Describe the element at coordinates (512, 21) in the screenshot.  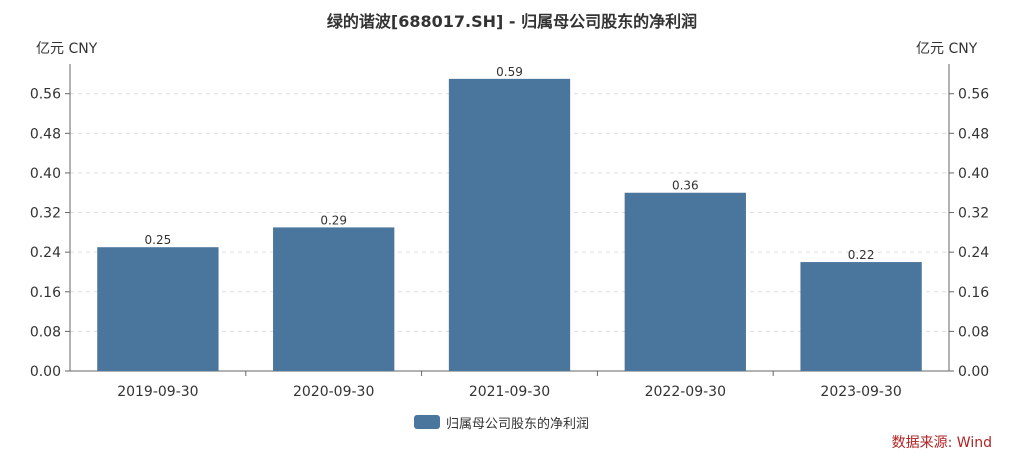
I see `chart-title: 绿的谐波[688017.SH] - 归属母公司股东的净利润` at that location.